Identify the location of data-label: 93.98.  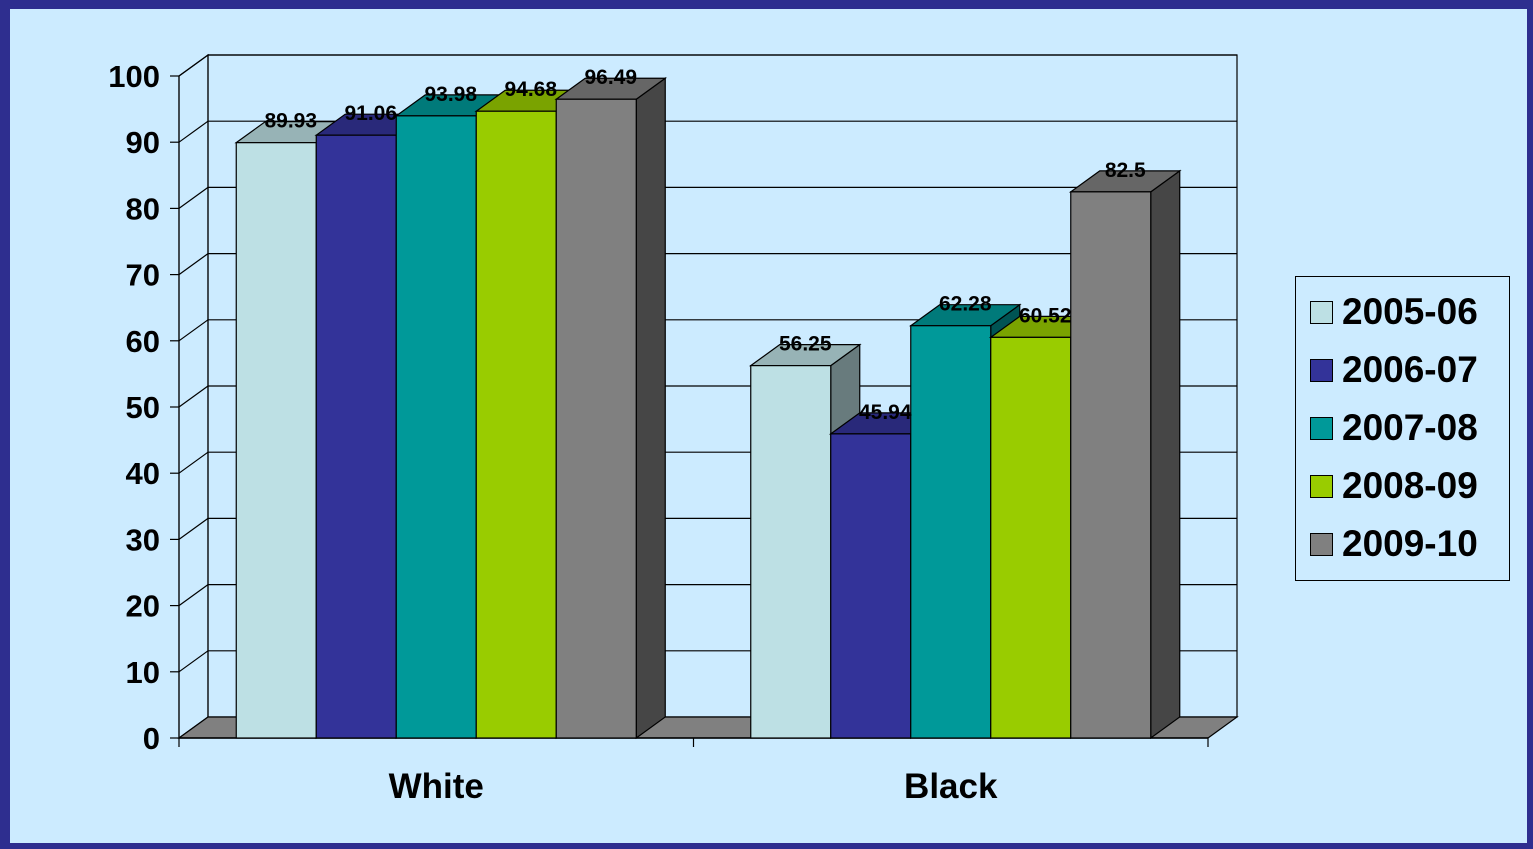
(450, 94).